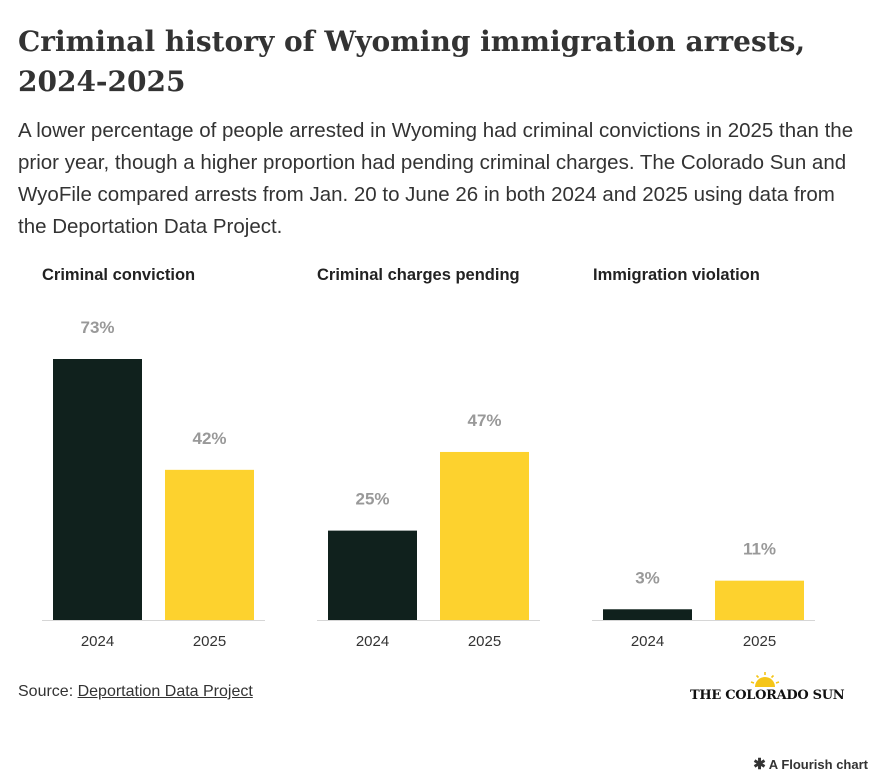 The width and height of the screenshot is (880, 778). I want to click on flourish-credit: ✱ A Flourish chart, so click(810, 764).